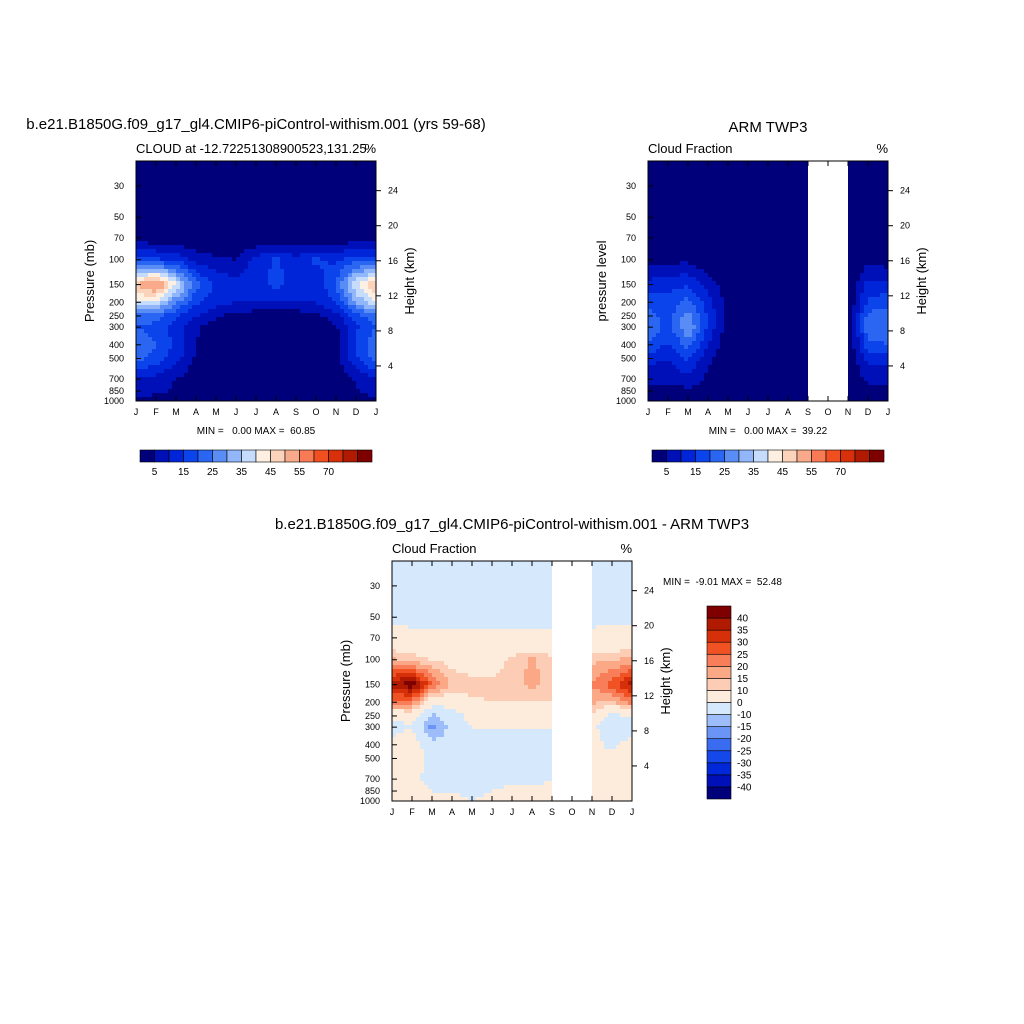 The height and width of the screenshot is (1024, 1024). What do you see at coordinates (116, 345) in the screenshot?
I see `y-tick-label: 400` at bounding box center [116, 345].